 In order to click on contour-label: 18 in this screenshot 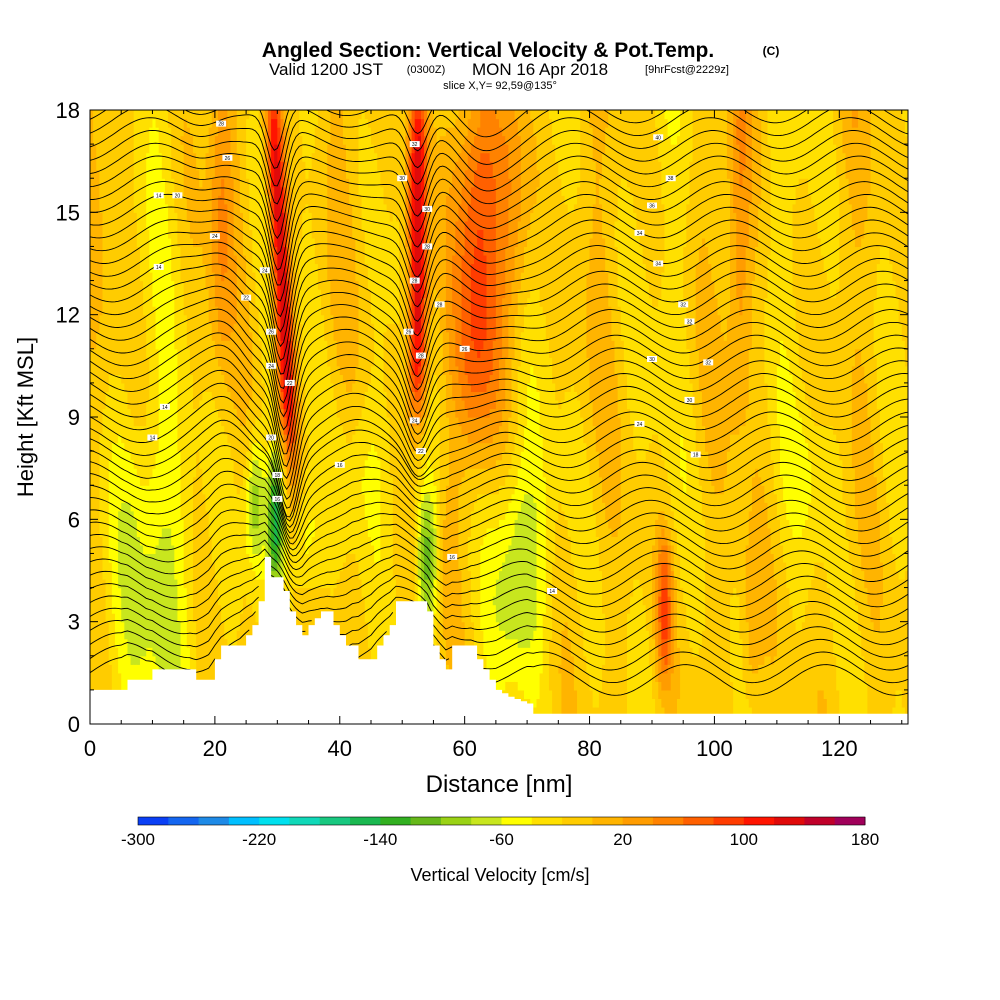, I will do `click(695, 455)`.